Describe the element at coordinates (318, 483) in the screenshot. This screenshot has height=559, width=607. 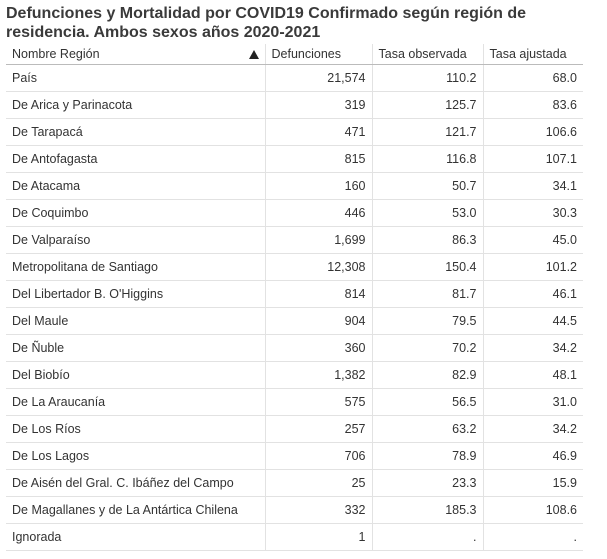
I see `numeric-cell: 25` at that location.